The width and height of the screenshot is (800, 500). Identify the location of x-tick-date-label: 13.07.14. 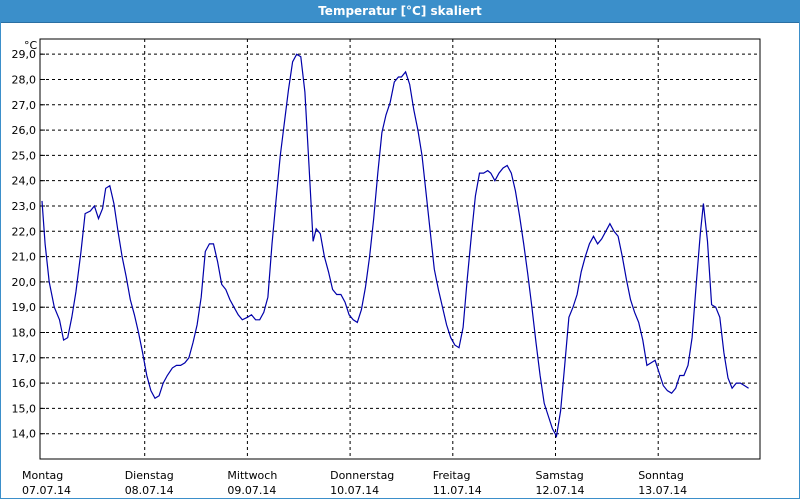
(662, 490).